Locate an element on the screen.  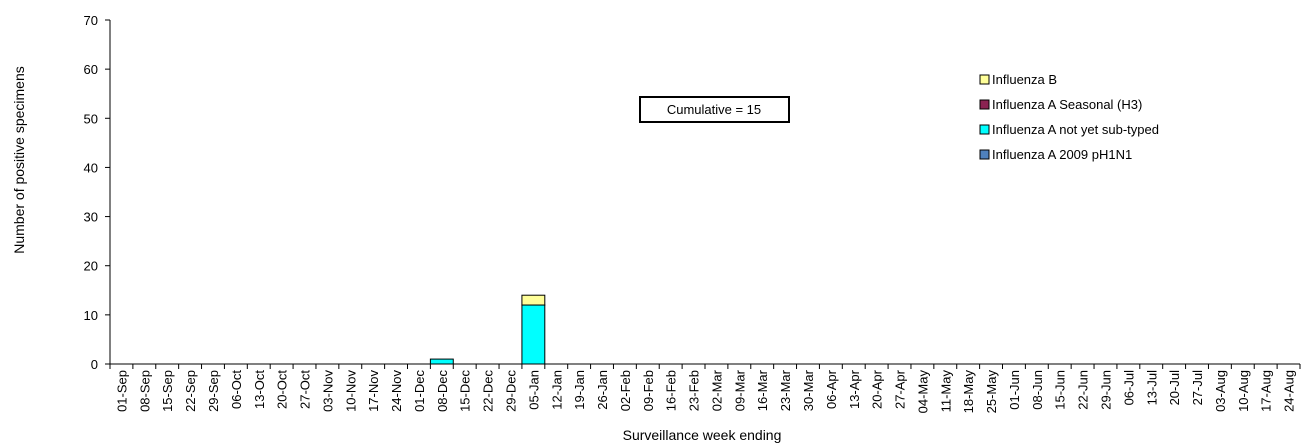
y-tick-label: 10 is located at coordinates (91, 315).